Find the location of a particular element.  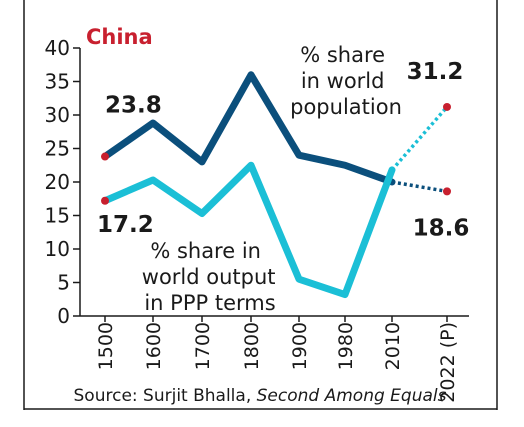

series-label-output: % share in world output in PPP terms is located at coordinates (212, 277).